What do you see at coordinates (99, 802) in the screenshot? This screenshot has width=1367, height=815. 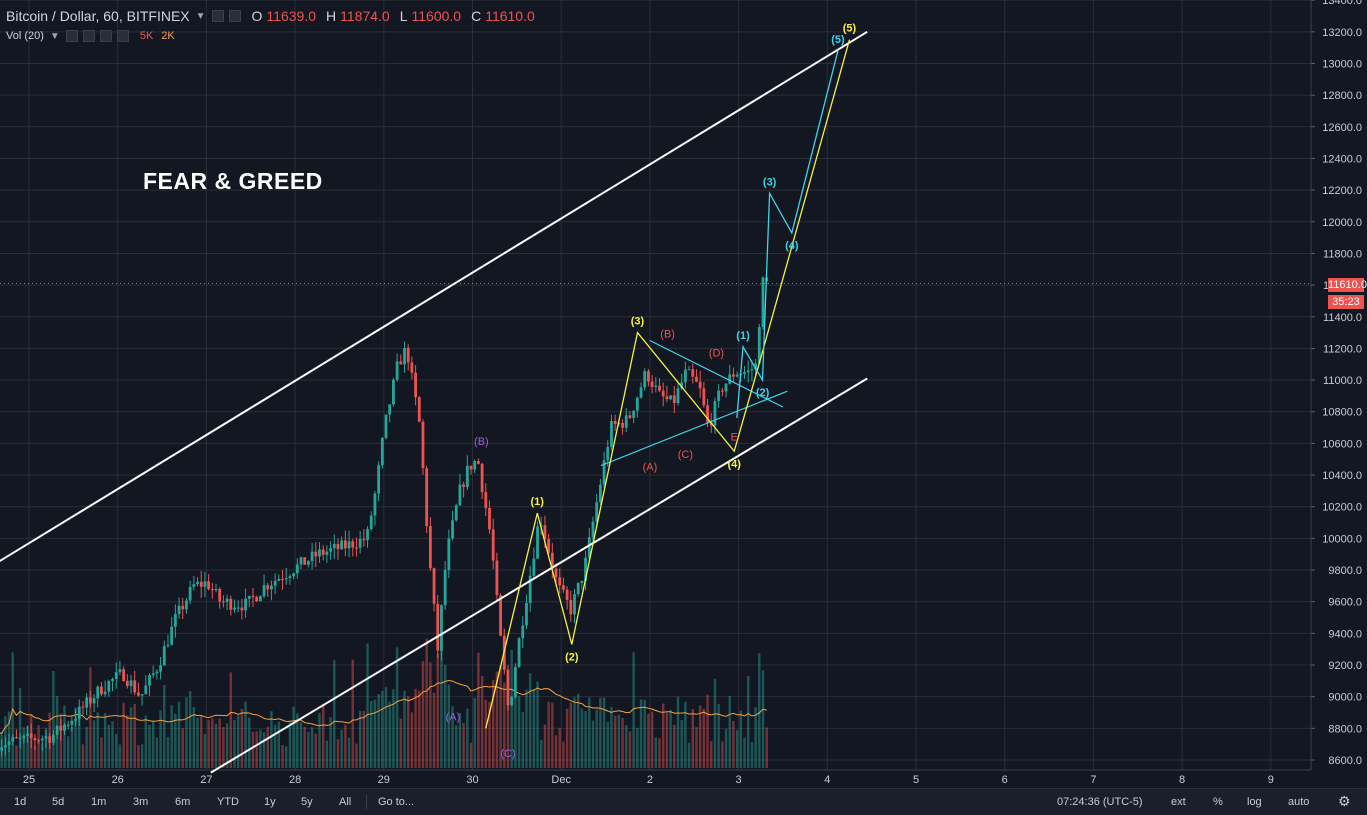 I see `range-1m: 1m` at bounding box center [99, 802].